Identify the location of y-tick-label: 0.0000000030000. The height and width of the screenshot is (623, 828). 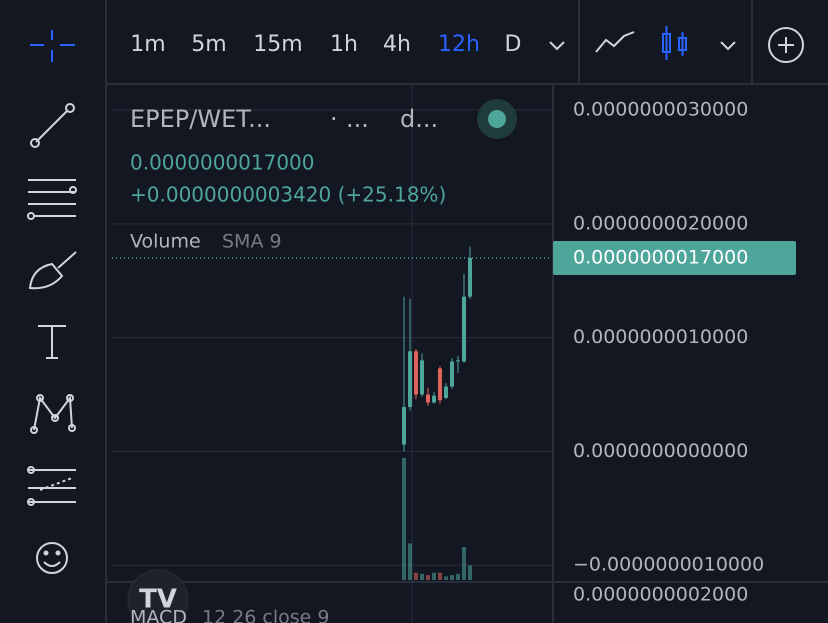
(660, 110).